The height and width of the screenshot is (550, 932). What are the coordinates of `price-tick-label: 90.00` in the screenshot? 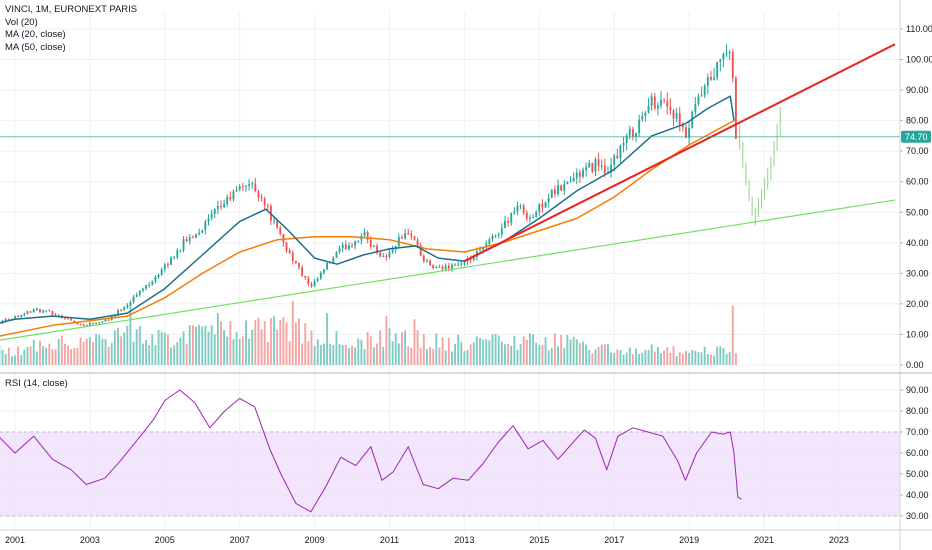 It's located at (917, 90).